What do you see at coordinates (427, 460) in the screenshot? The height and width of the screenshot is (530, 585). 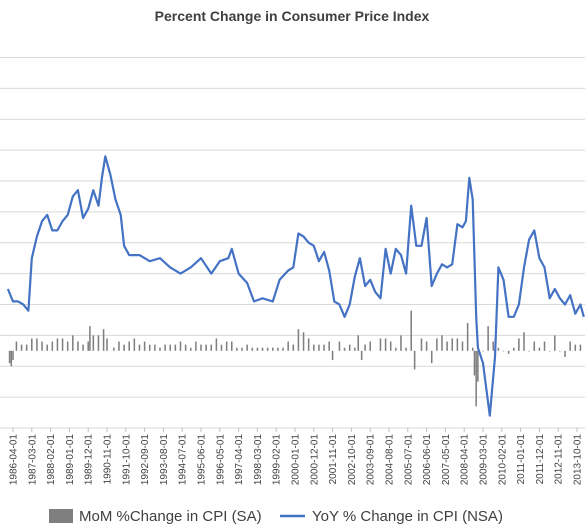 I see `x-tick-label: 2006-06-01` at bounding box center [427, 460].